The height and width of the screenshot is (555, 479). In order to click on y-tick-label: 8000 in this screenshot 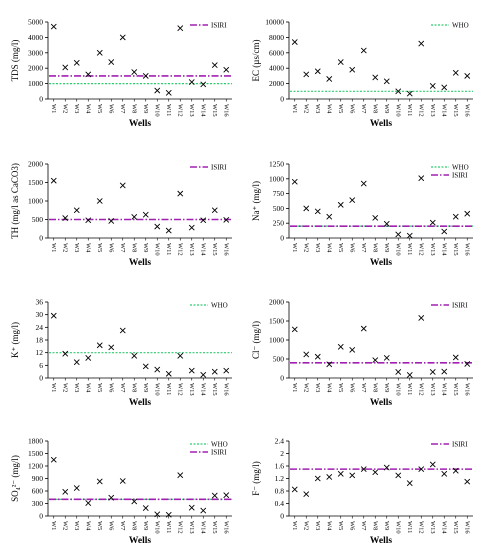, I will do `click(276, 37)`.